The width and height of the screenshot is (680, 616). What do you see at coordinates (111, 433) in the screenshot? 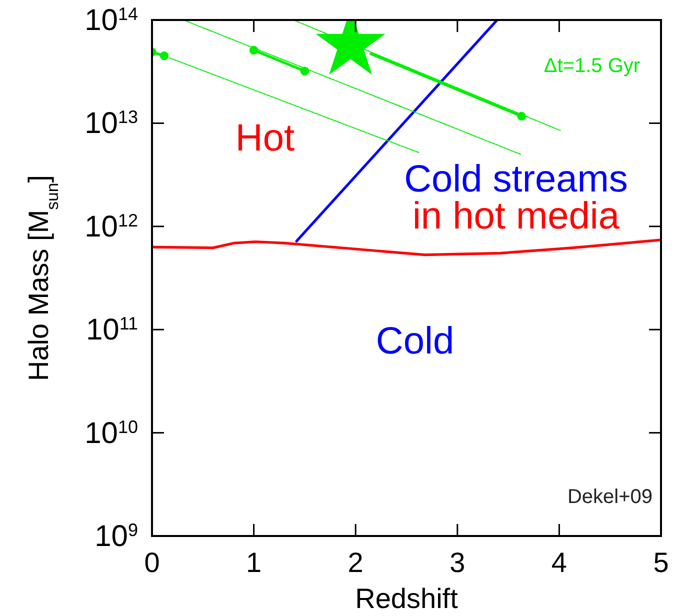
I see `y-tick-label: 10$^{10}$` at bounding box center [111, 433].